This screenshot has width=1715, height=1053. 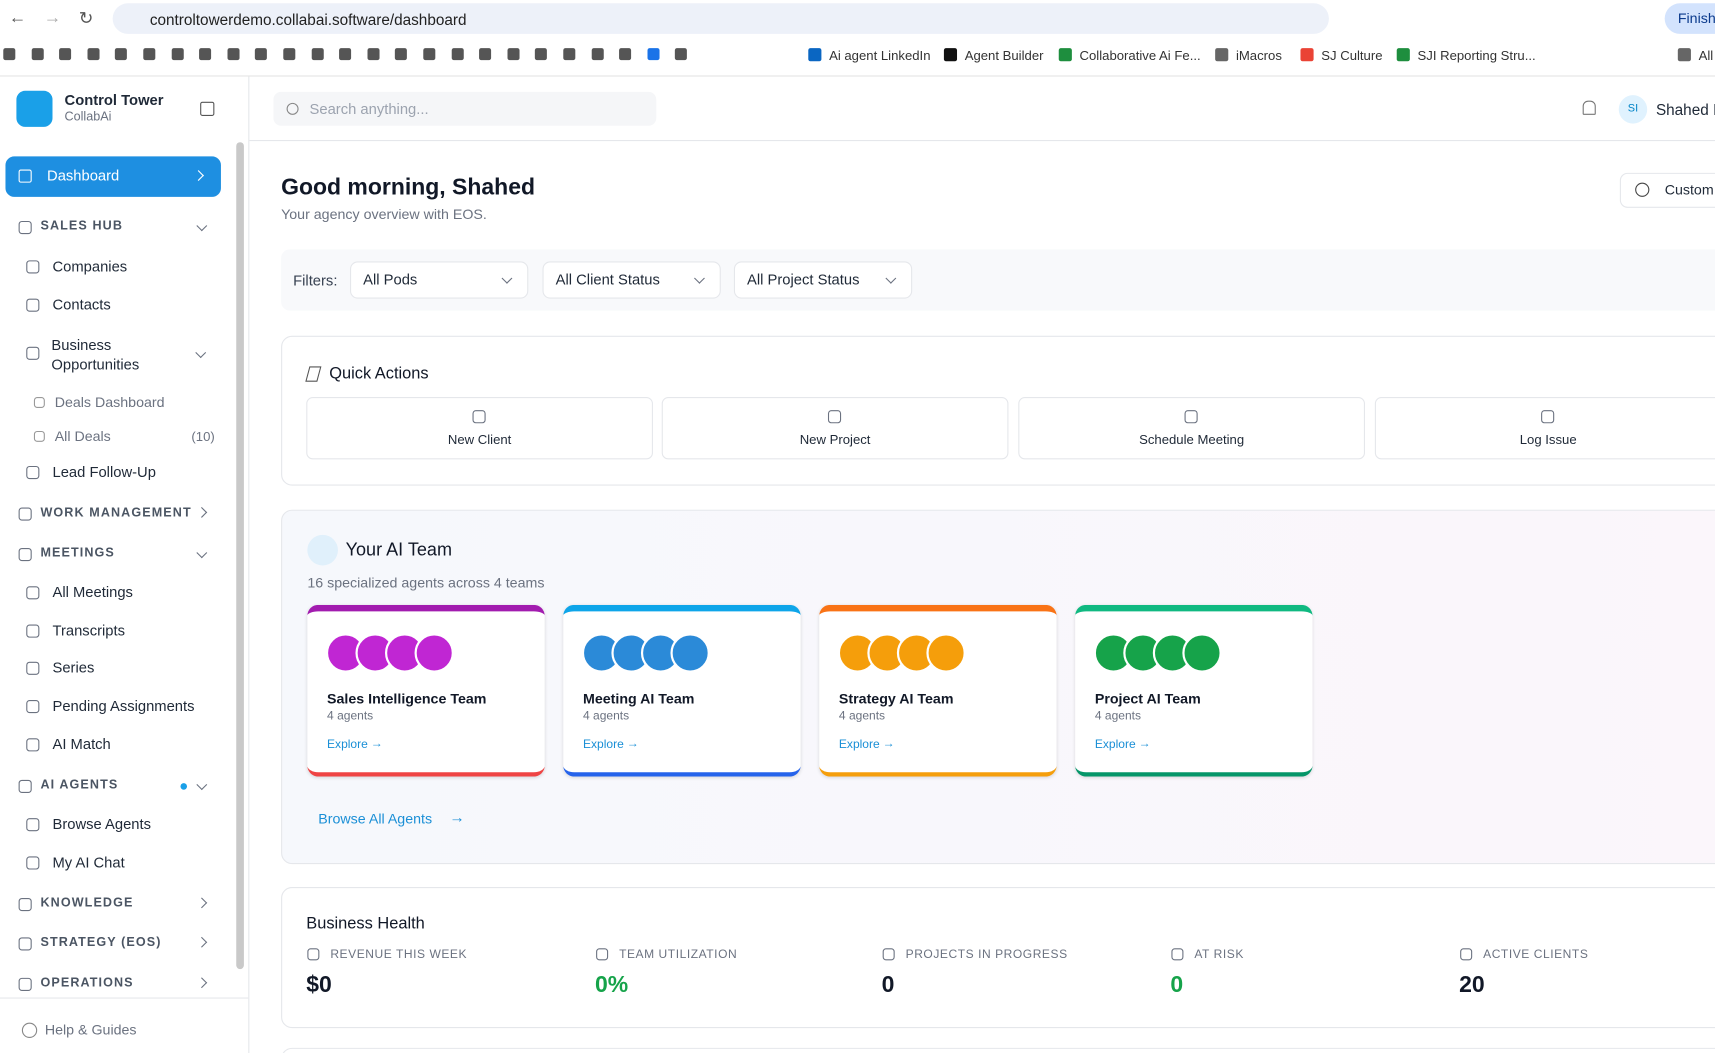 I want to click on nav-item: Deals Dashboard, so click(x=109, y=402).